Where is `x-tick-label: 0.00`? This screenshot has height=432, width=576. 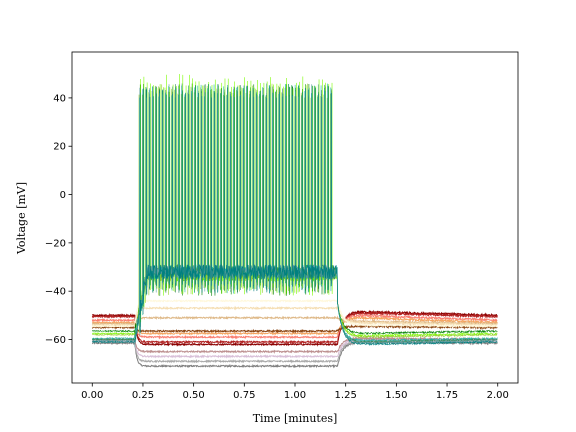
x-tick-label: 0.00 is located at coordinates (92, 395).